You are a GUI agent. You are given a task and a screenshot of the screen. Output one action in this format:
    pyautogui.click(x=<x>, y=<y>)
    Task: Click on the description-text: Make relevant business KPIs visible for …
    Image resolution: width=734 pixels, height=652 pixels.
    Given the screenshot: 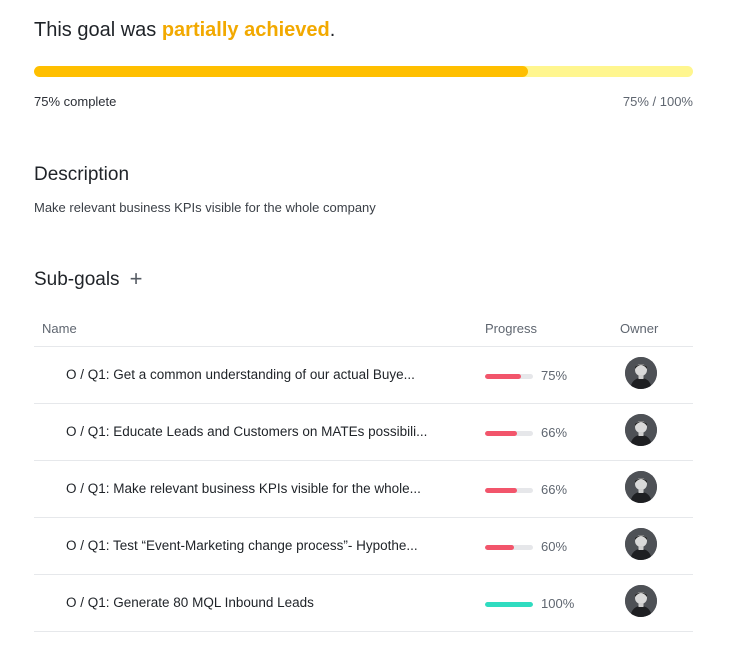 What is the action you would take?
    pyautogui.click(x=205, y=207)
    